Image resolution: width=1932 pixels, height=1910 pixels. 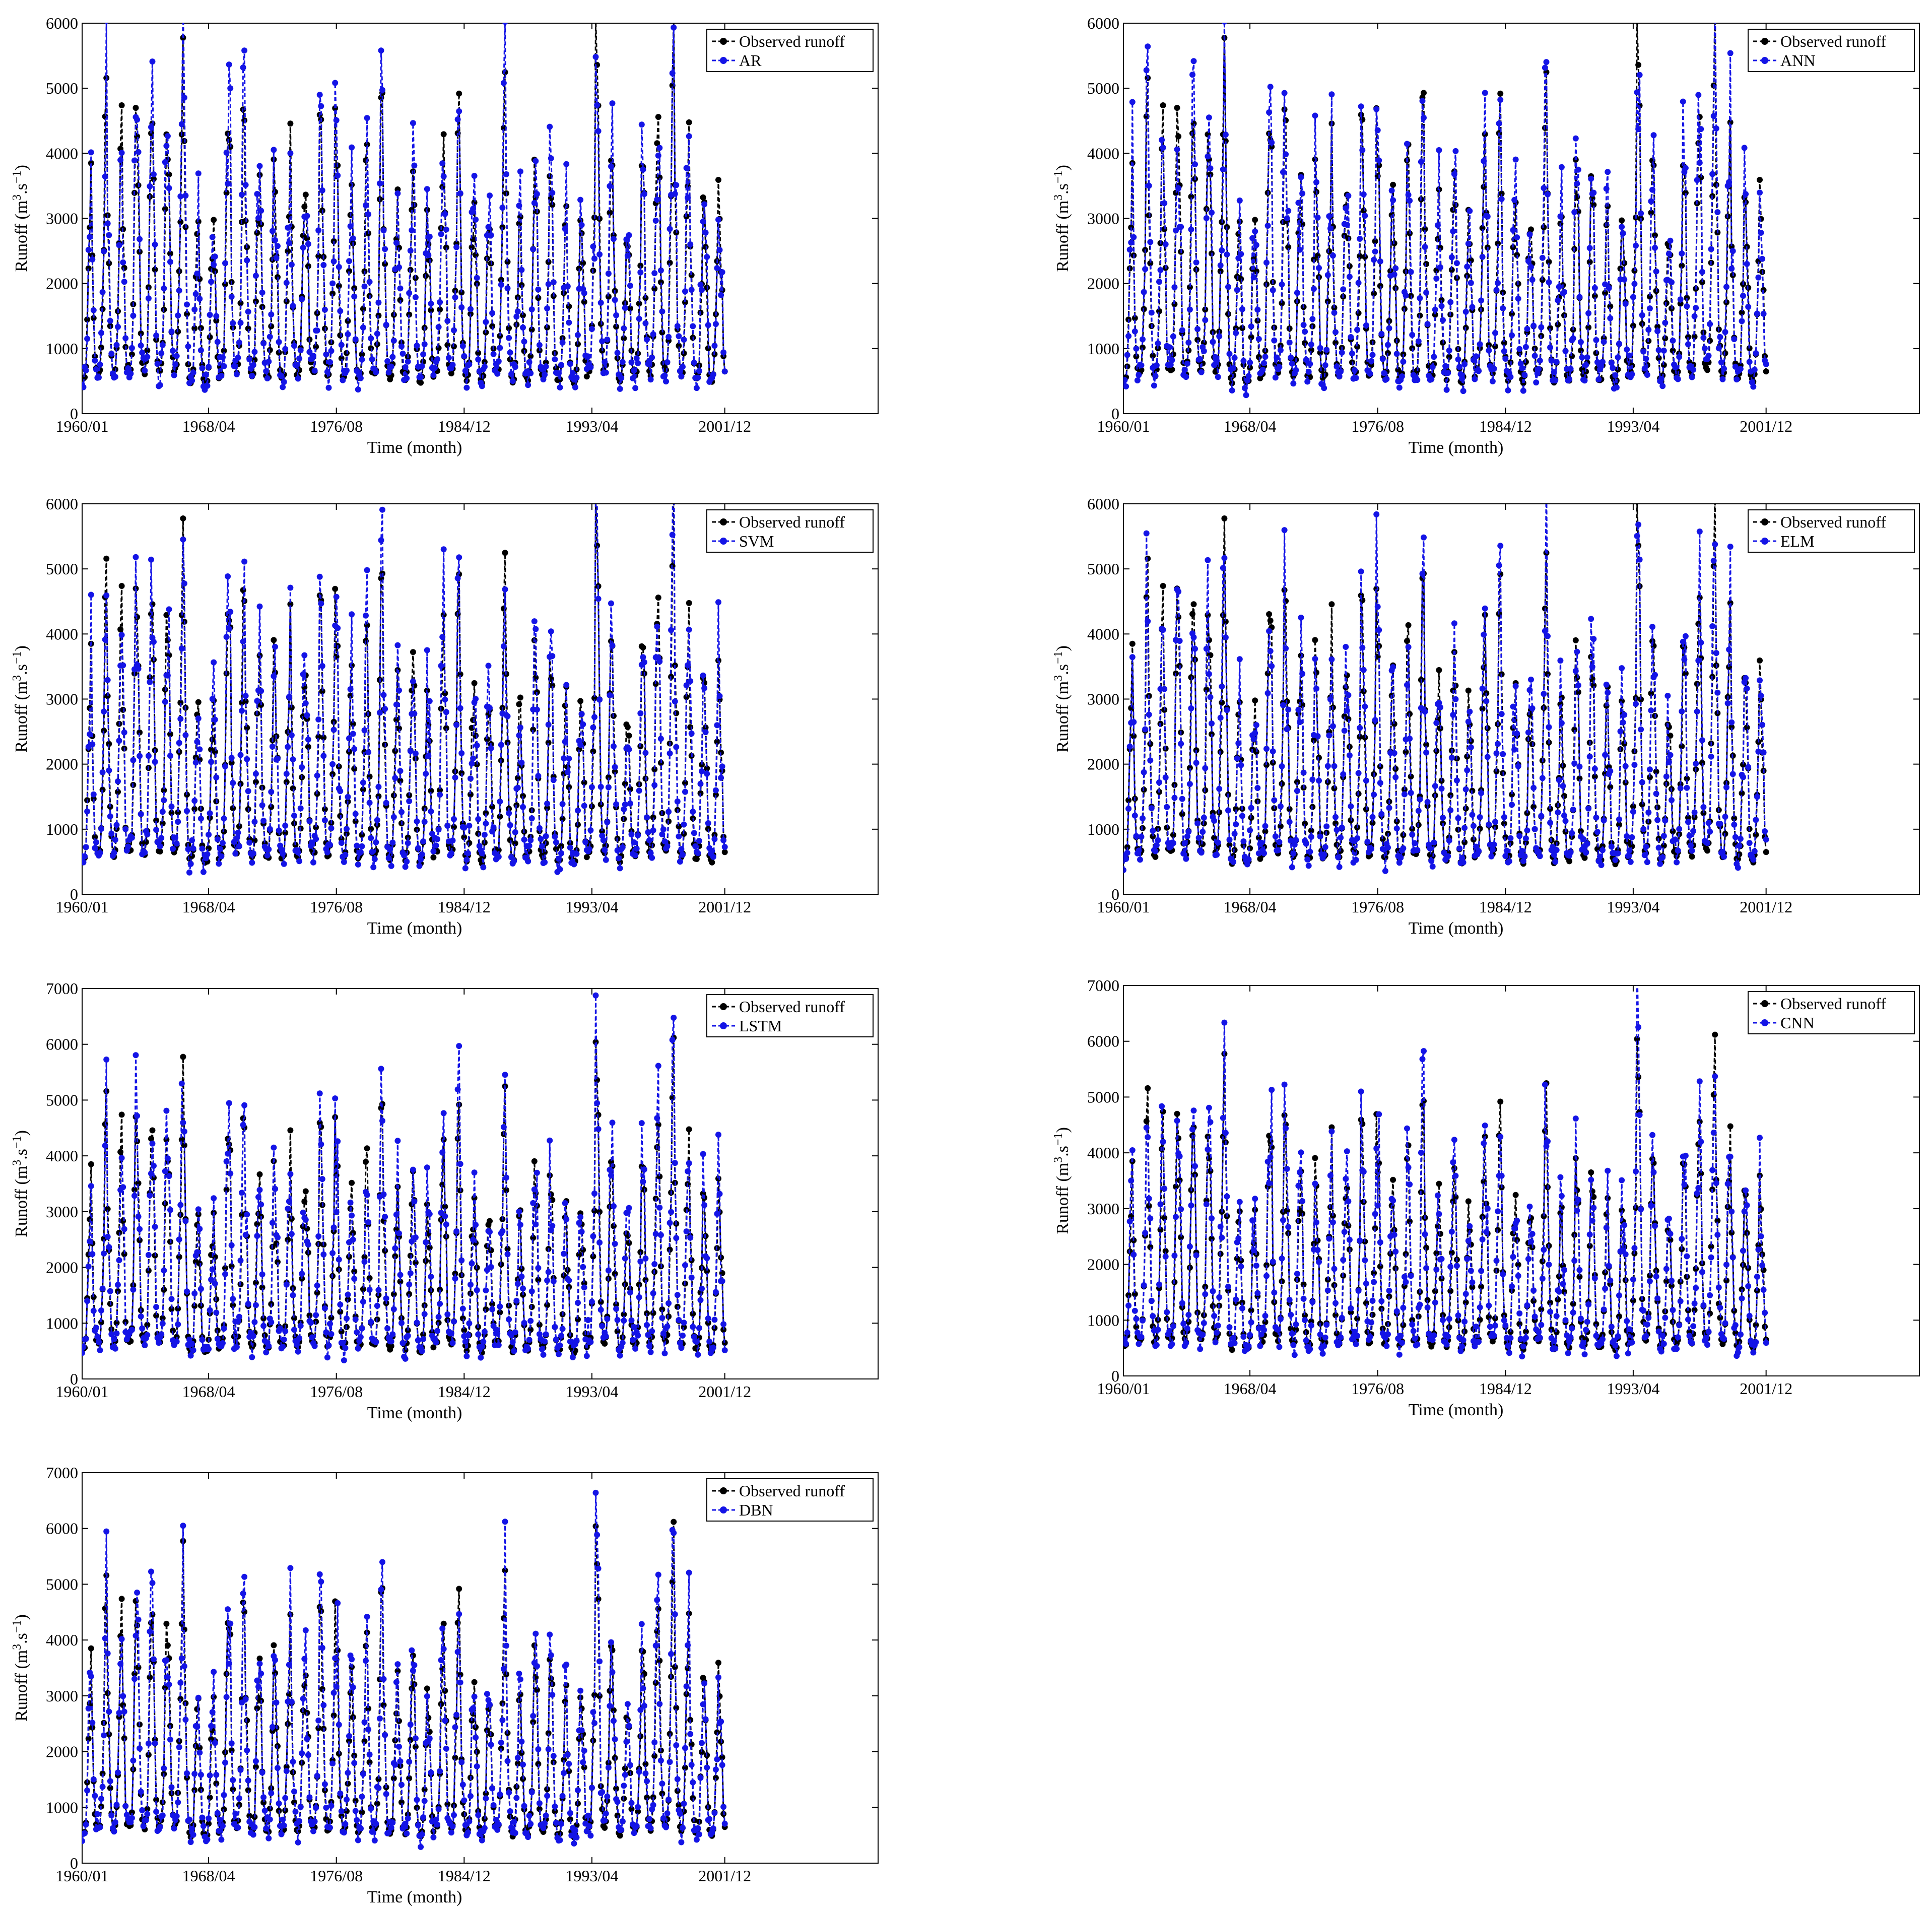 What do you see at coordinates (414, 928) in the screenshot?
I see `x-axis-label: Time (month)` at bounding box center [414, 928].